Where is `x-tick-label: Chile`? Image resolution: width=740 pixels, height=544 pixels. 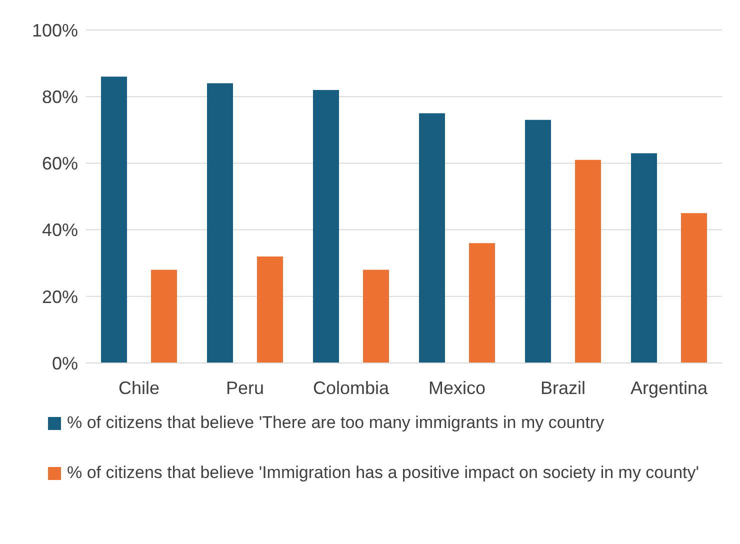
x-tick-label: Chile is located at coordinates (139, 388).